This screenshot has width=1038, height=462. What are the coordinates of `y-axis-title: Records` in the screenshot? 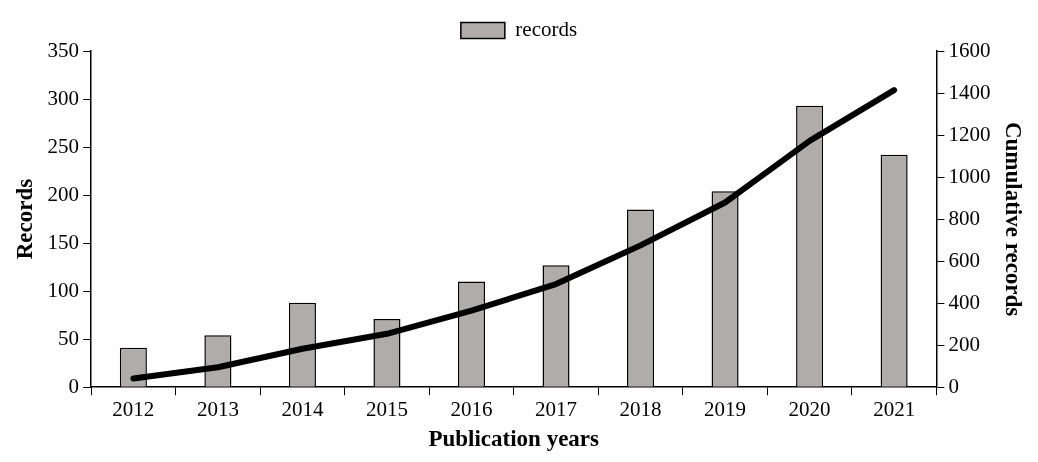 It's located at (24, 219).